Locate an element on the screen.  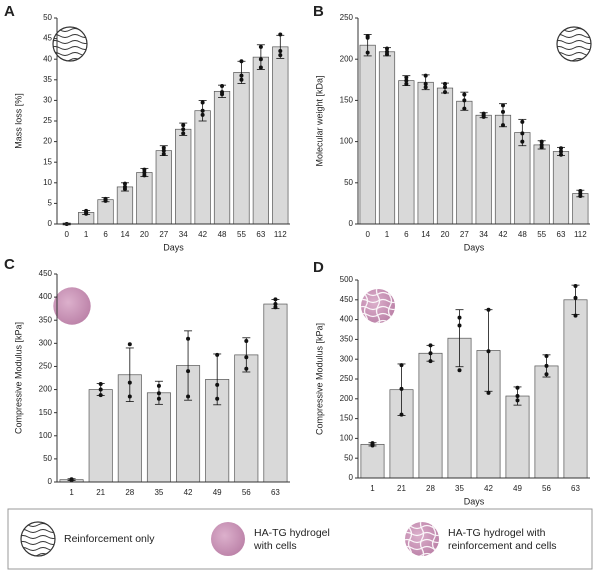
icon-hydrogel is located at coordinates (72, 306).